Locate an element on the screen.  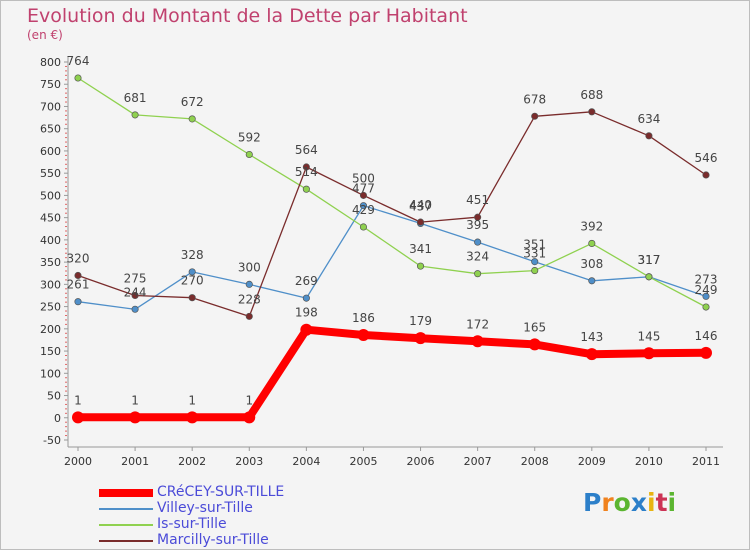
data-label: 341 is located at coordinates (420, 249).